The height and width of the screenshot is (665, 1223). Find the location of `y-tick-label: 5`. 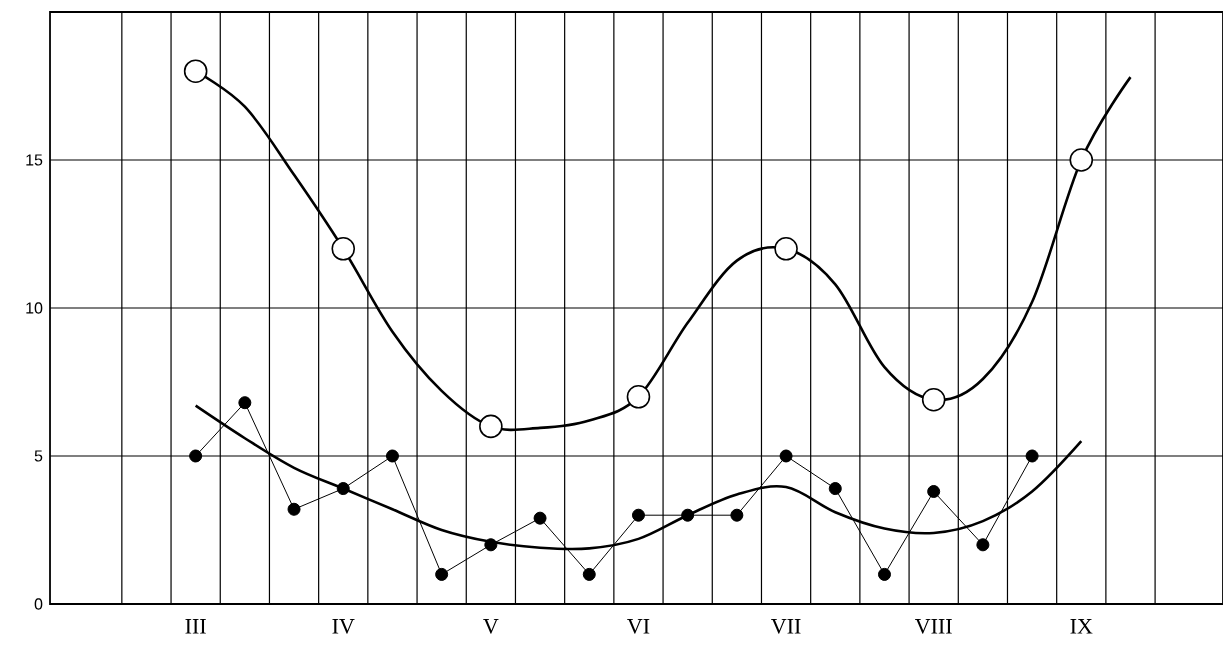

y-tick-label: 5 is located at coordinates (38, 456).